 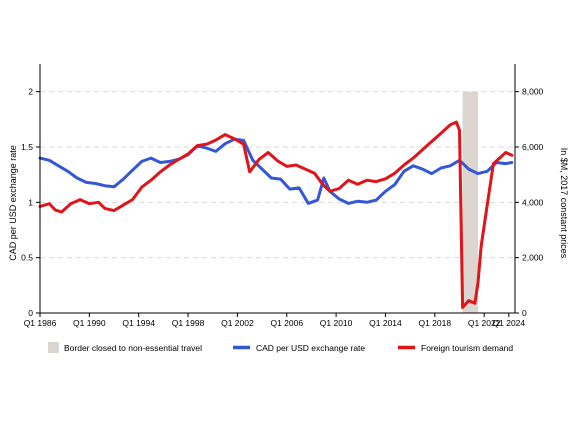 I want to click on left-tick-label-0: 0, so click(x=30, y=313).